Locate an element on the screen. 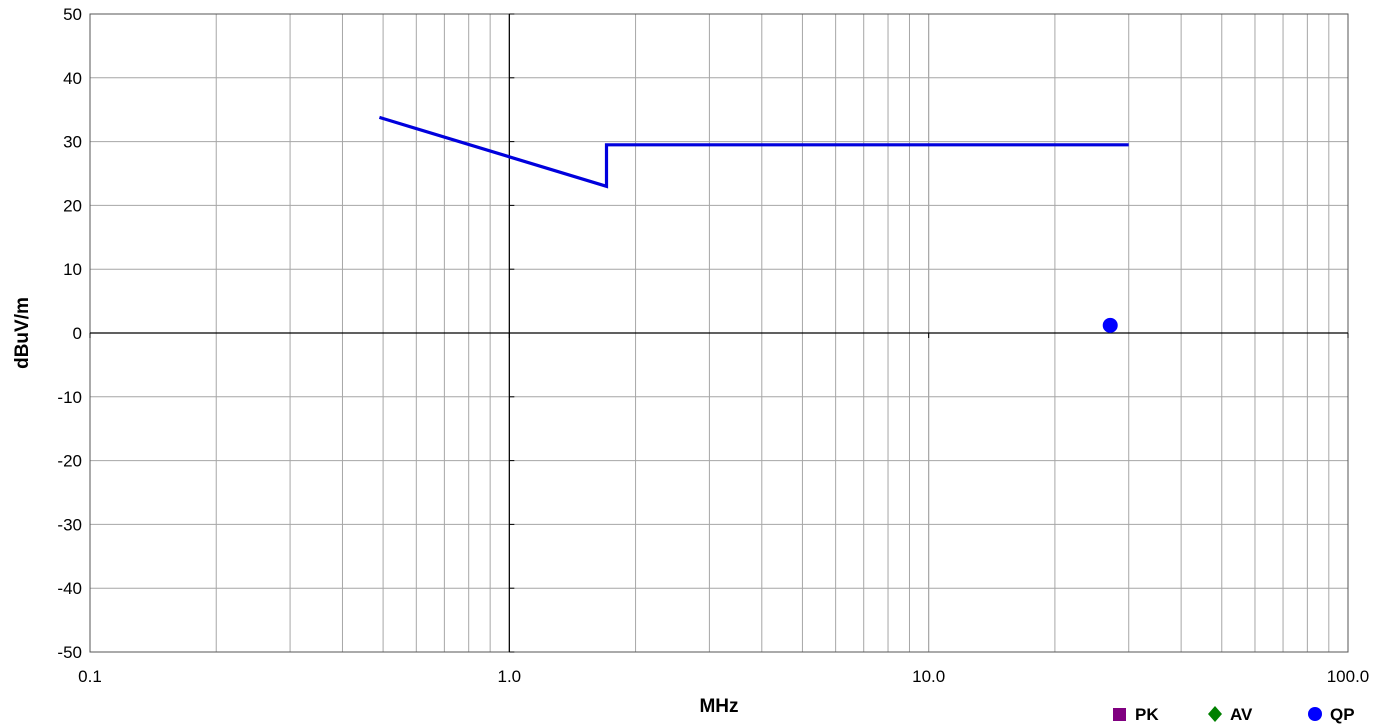 Image resolution: width=1390 pixels, height=725 pixels. legend-pk-marker is located at coordinates (1119, 714).